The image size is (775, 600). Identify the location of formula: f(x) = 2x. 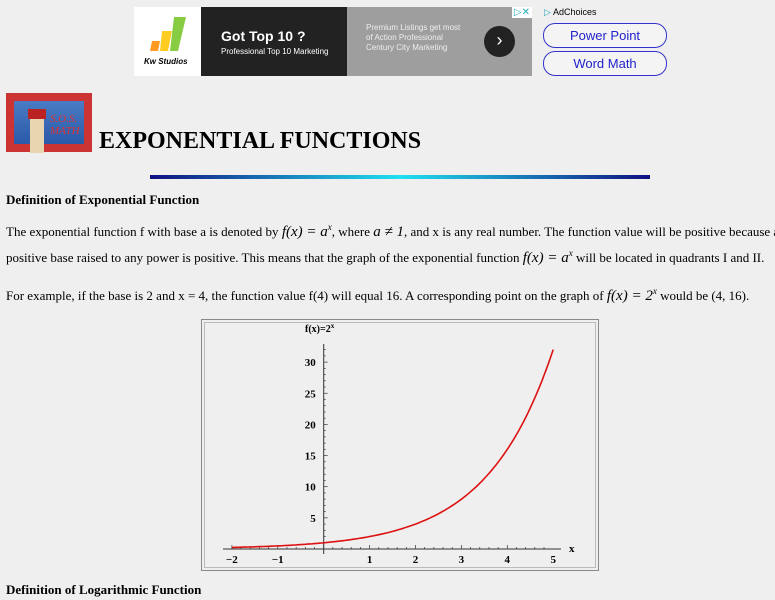
(631, 295).